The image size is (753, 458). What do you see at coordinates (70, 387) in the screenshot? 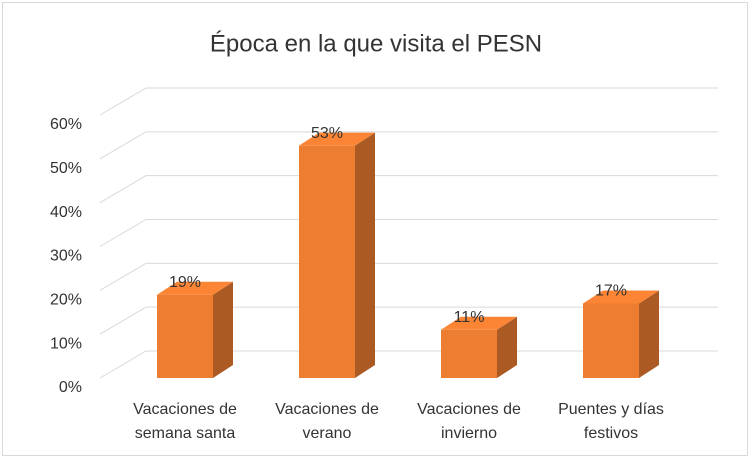
I see `y-tick-label: 0%` at bounding box center [70, 387].